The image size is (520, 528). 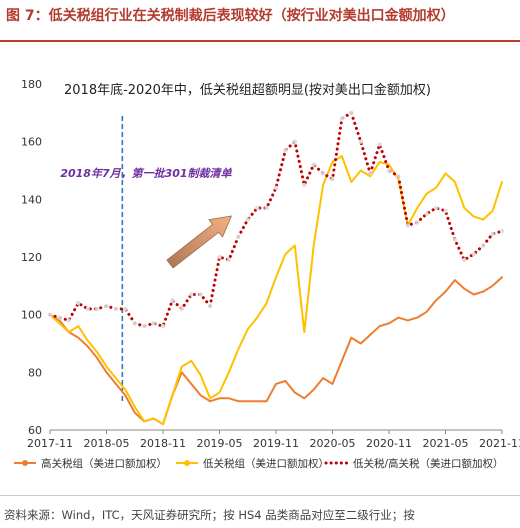 What do you see at coordinates (230, 16) in the screenshot?
I see `figure-title: 图 7：低关税组行业在关税制裁后表现较好（按行业对美出口金额加权）` at bounding box center [230, 16].